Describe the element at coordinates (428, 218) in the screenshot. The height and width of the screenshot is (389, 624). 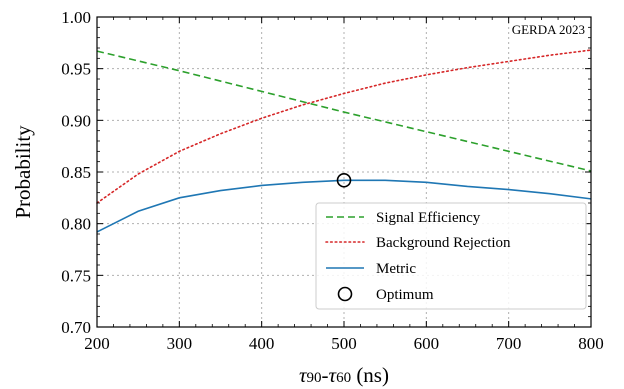
I see `legend-label-signal-efficiency: Signal Efficiency` at that location.